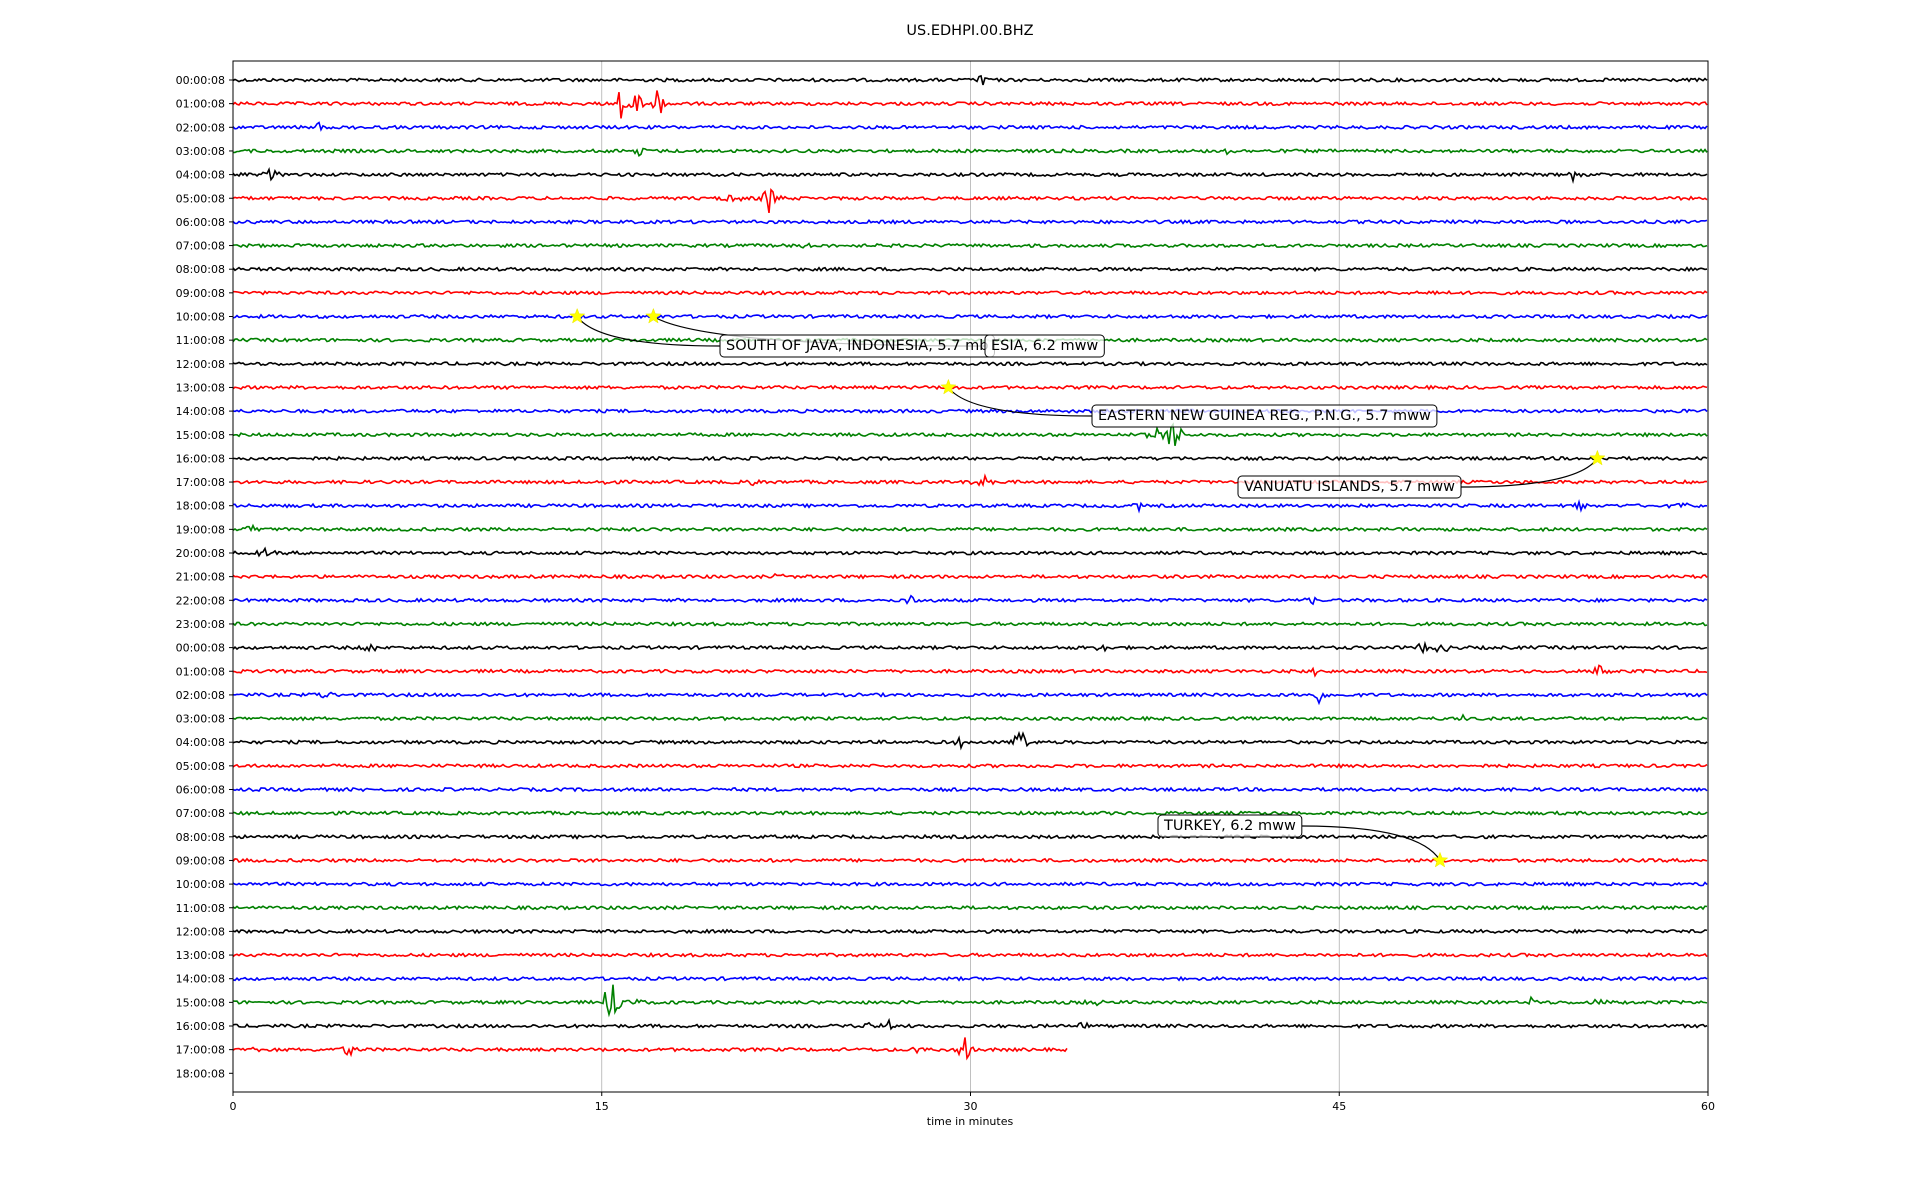  What do you see at coordinates (969, 31) in the screenshot?
I see `chart-title: US.EDHPI.00.BHZ` at bounding box center [969, 31].